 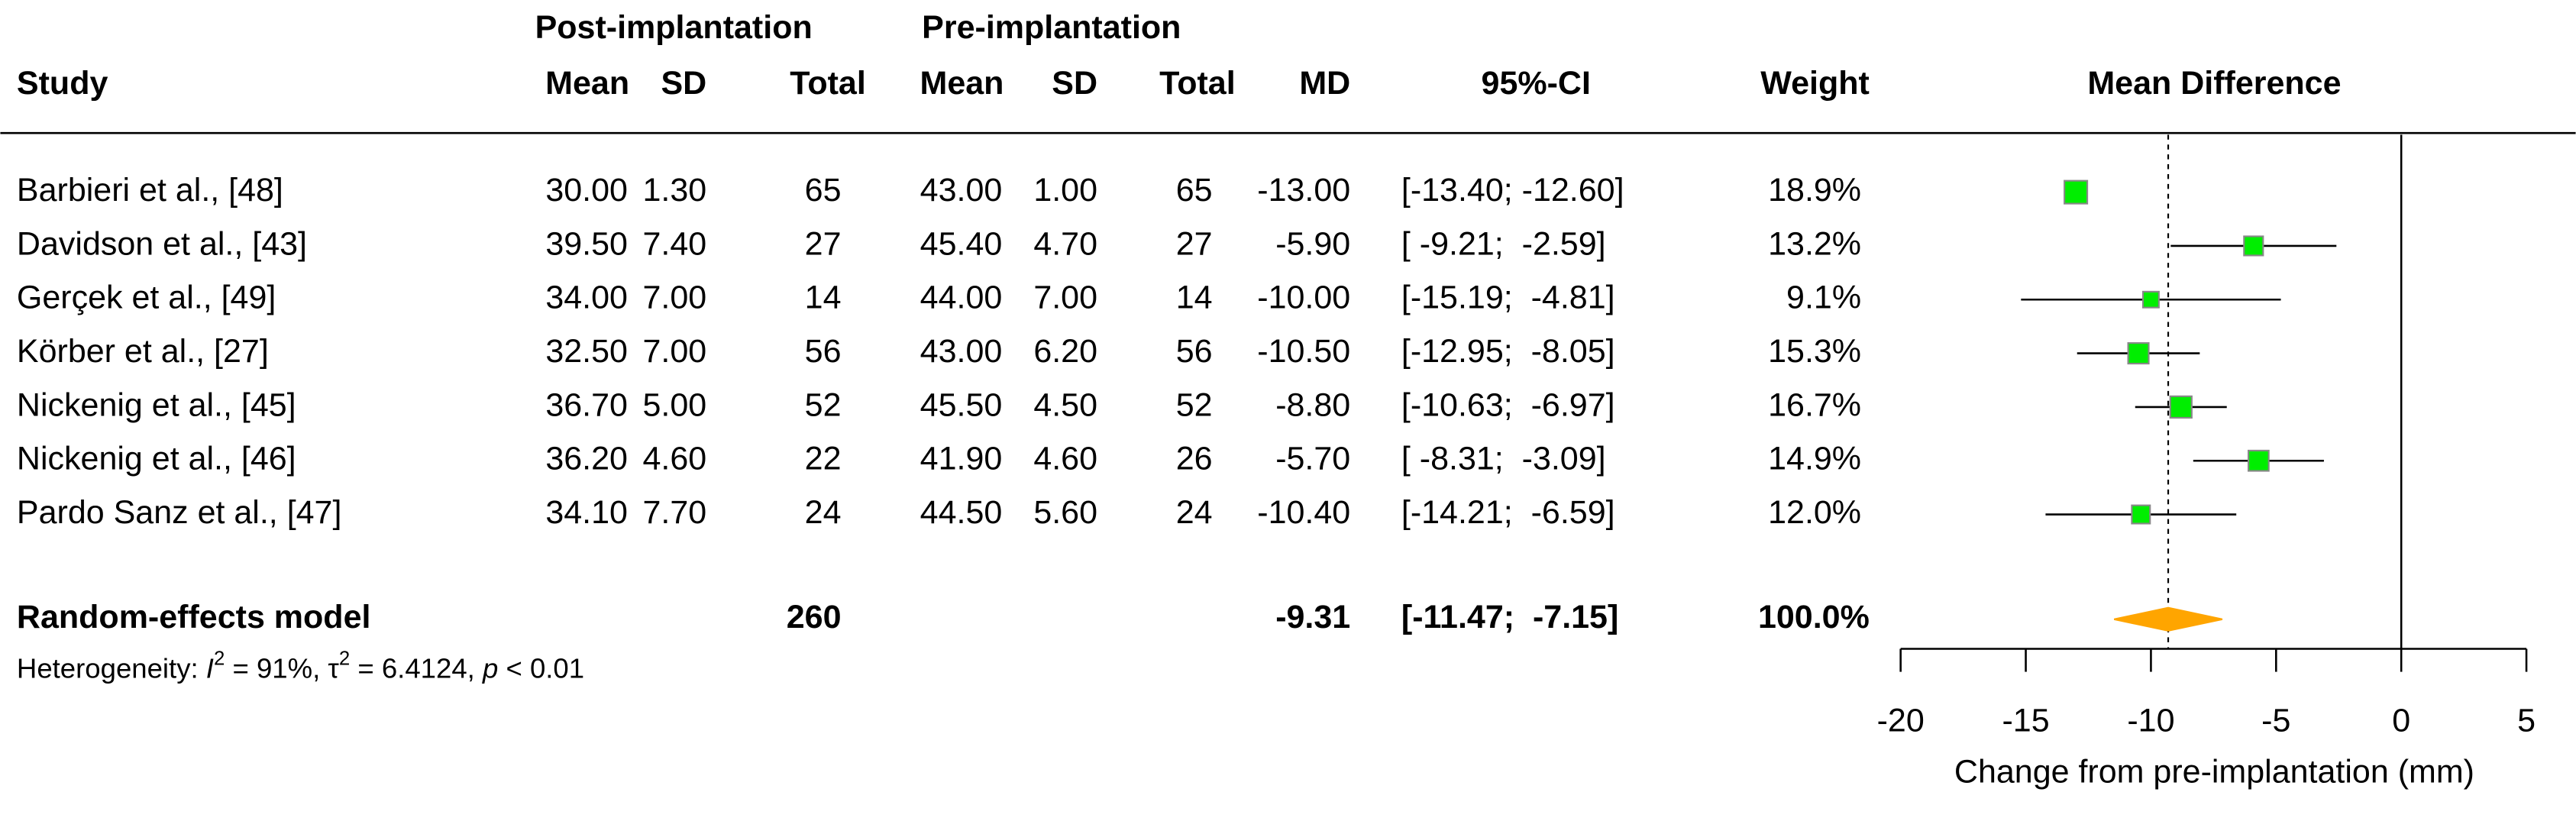 I want to click on md: -10.40, so click(x=1303, y=512).